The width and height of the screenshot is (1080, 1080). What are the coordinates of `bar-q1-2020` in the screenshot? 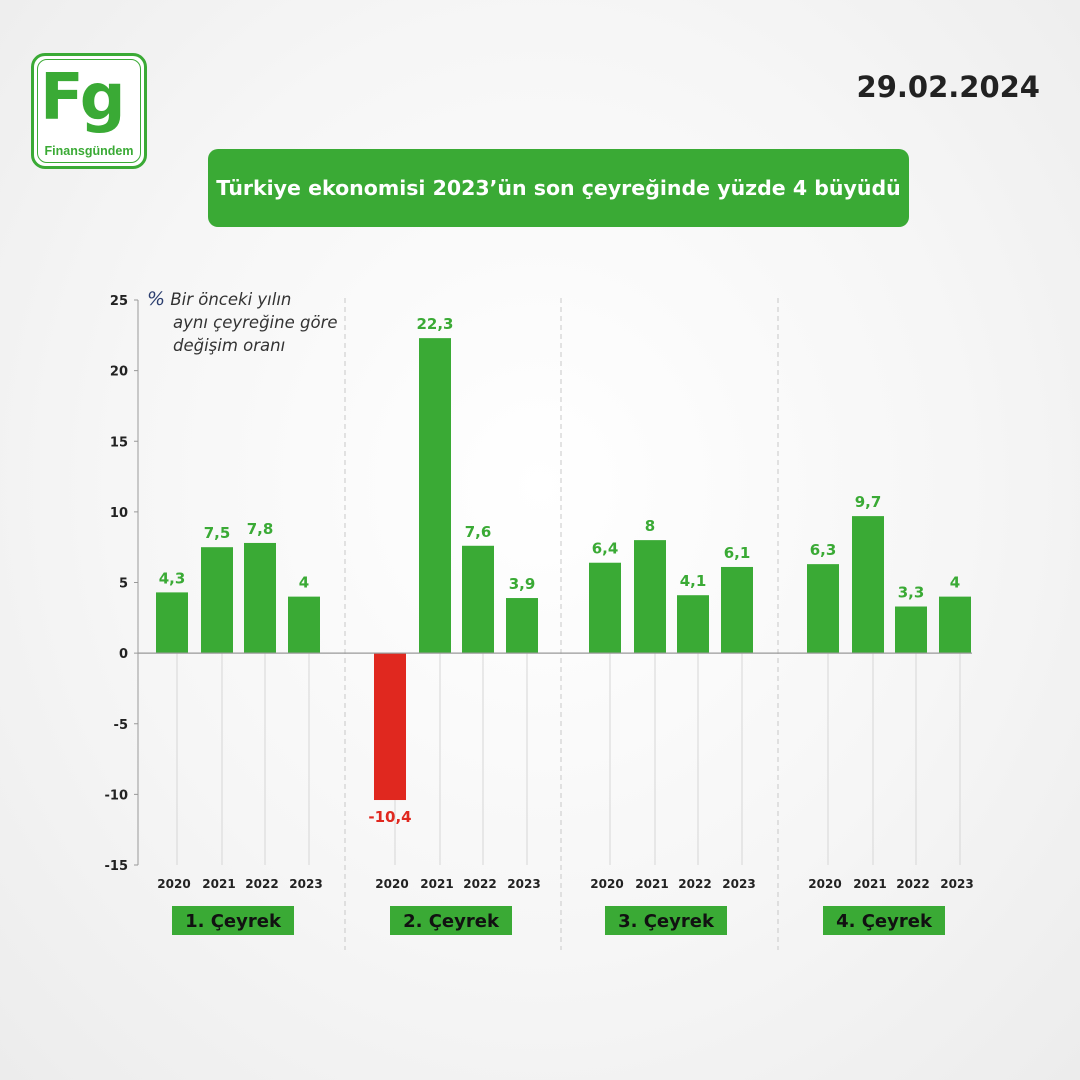 It's located at (172, 623).